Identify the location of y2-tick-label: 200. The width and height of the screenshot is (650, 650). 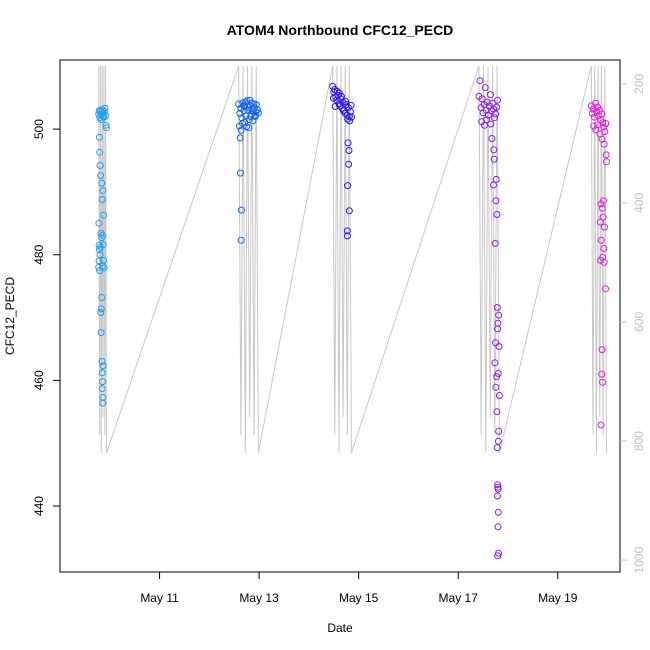
(639, 83).